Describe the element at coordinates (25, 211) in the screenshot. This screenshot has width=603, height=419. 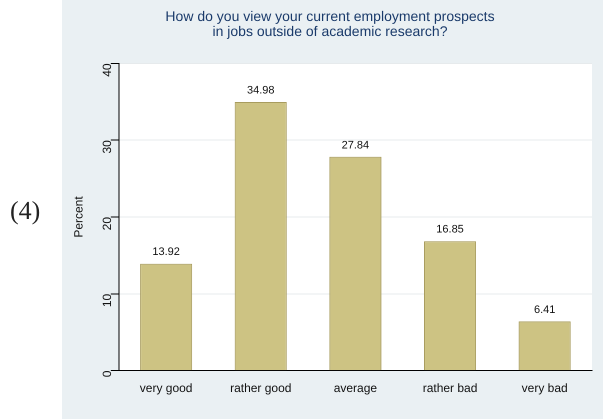
I see `text: (4)` at that location.